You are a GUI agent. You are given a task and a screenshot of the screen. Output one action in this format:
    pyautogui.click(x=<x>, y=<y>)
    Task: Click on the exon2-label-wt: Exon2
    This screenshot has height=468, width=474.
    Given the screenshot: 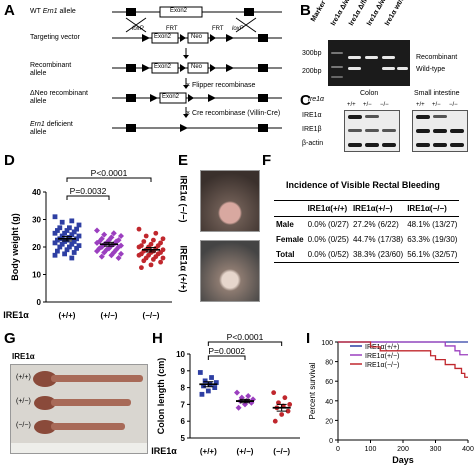 What is the action you would take?
    pyautogui.click(x=179, y=11)
    